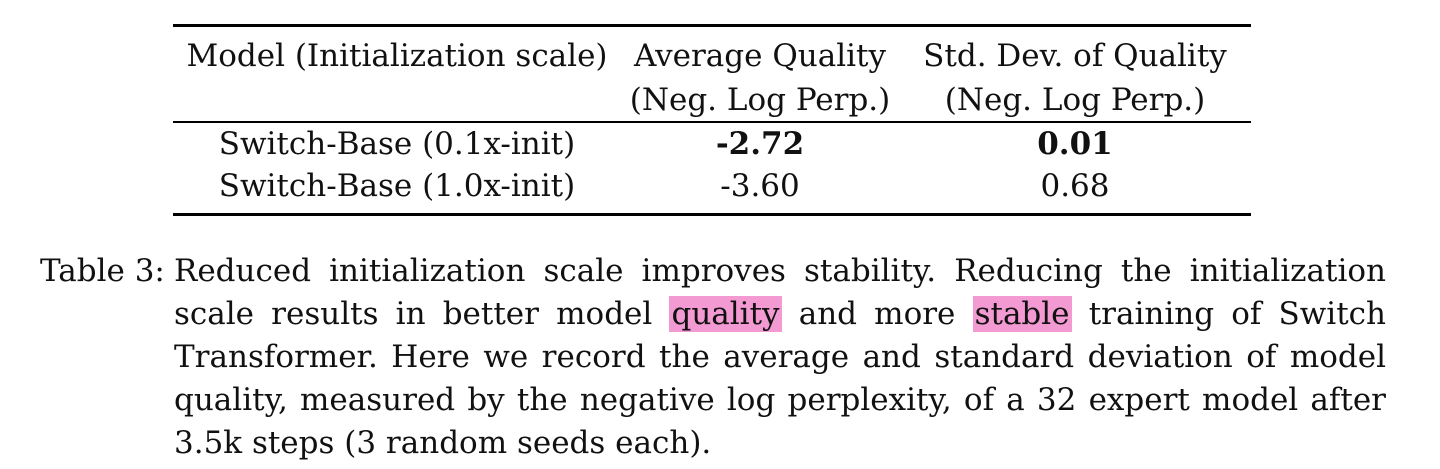 Image resolution: width=1440 pixels, height=469 pixels. What do you see at coordinates (397, 186) in the screenshot?
I see `row2-model: Switch-Base (1.0x-init)` at bounding box center [397, 186].